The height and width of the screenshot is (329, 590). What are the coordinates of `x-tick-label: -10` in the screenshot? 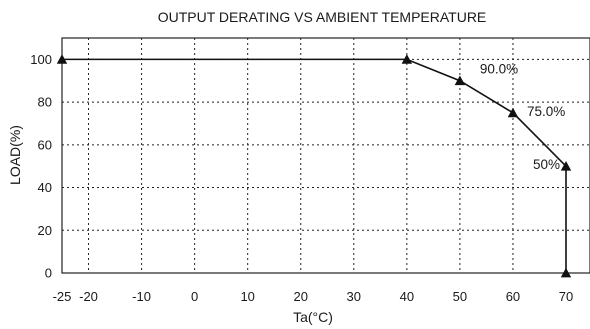 It's located at (141, 296).